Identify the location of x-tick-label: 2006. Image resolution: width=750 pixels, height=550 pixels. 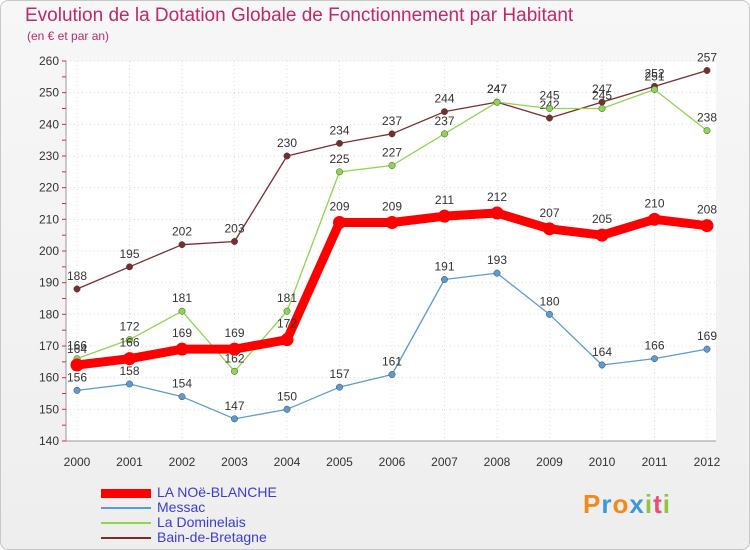
(392, 462).